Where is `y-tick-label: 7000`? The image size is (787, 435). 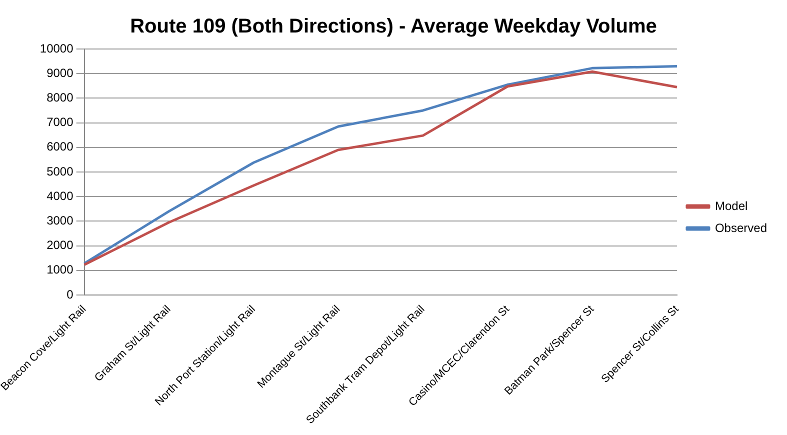 y-tick-label: 7000 is located at coordinates (60, 122).